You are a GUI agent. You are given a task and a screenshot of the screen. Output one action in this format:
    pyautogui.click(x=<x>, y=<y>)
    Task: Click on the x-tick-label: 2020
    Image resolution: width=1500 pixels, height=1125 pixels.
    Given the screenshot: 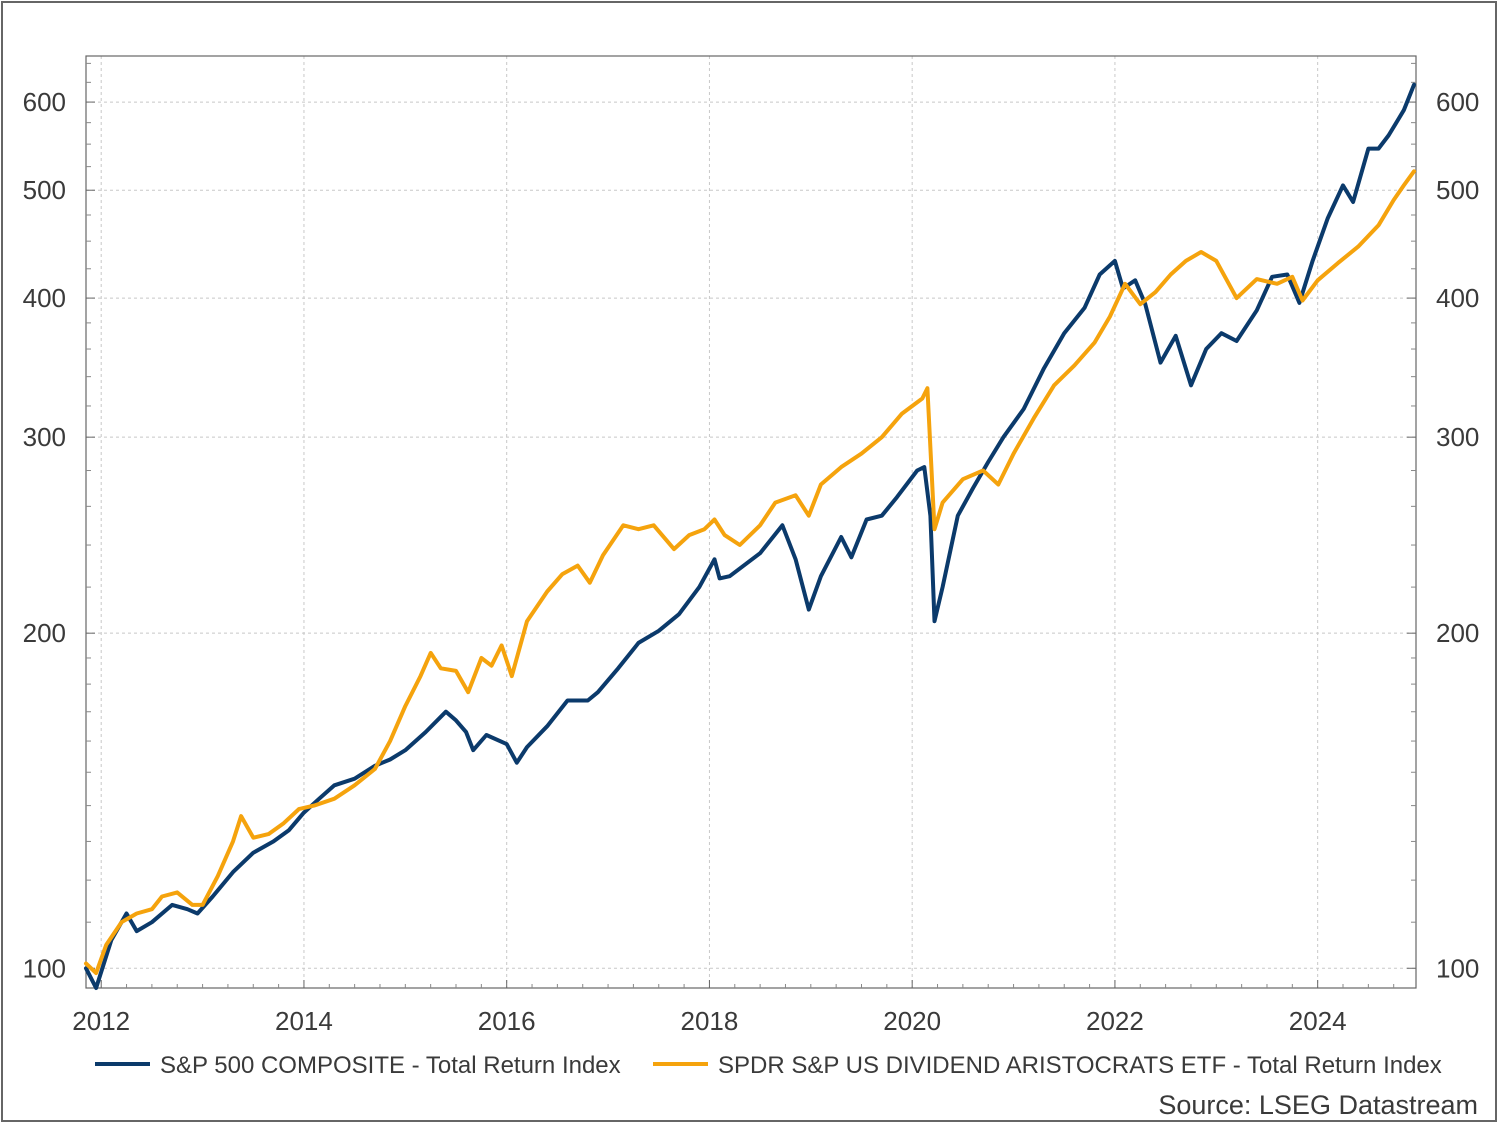 What is the action you would take?
    pyautogui.click(x=912, y=1021)
    